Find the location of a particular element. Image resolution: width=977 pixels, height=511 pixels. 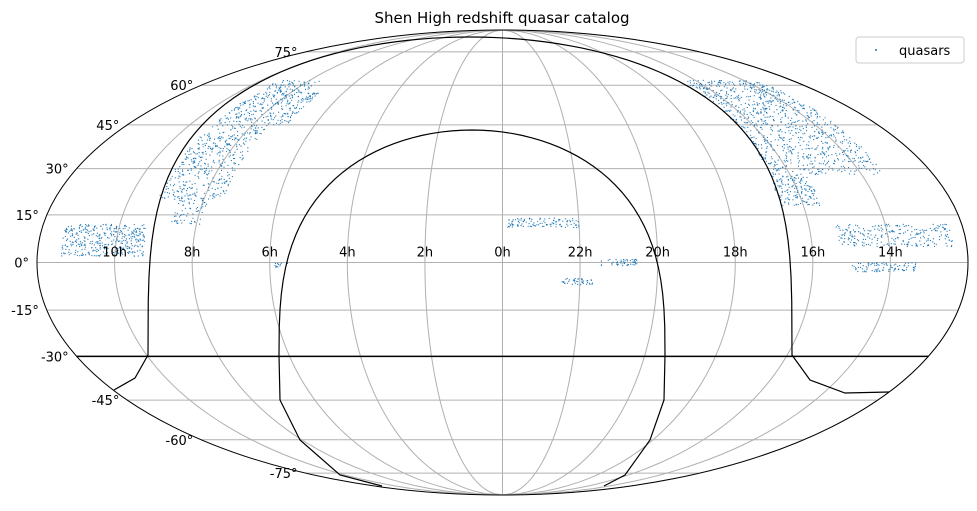

dec-tick-label: -60° is located at coordinates (180, 441).